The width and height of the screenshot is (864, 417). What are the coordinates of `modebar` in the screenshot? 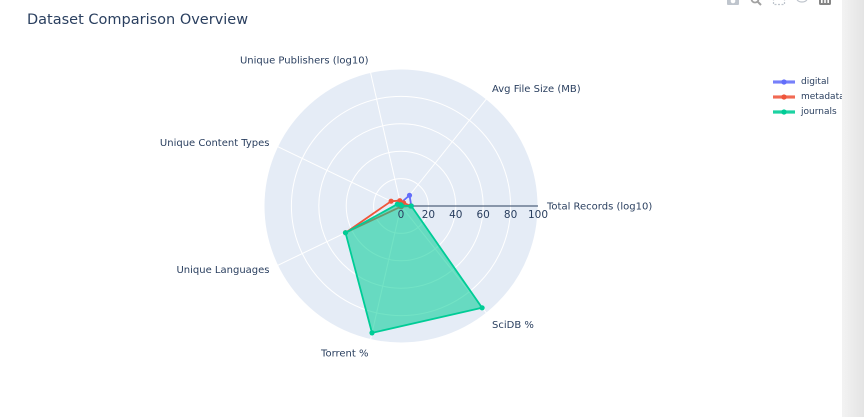 It's located at (779, 3).